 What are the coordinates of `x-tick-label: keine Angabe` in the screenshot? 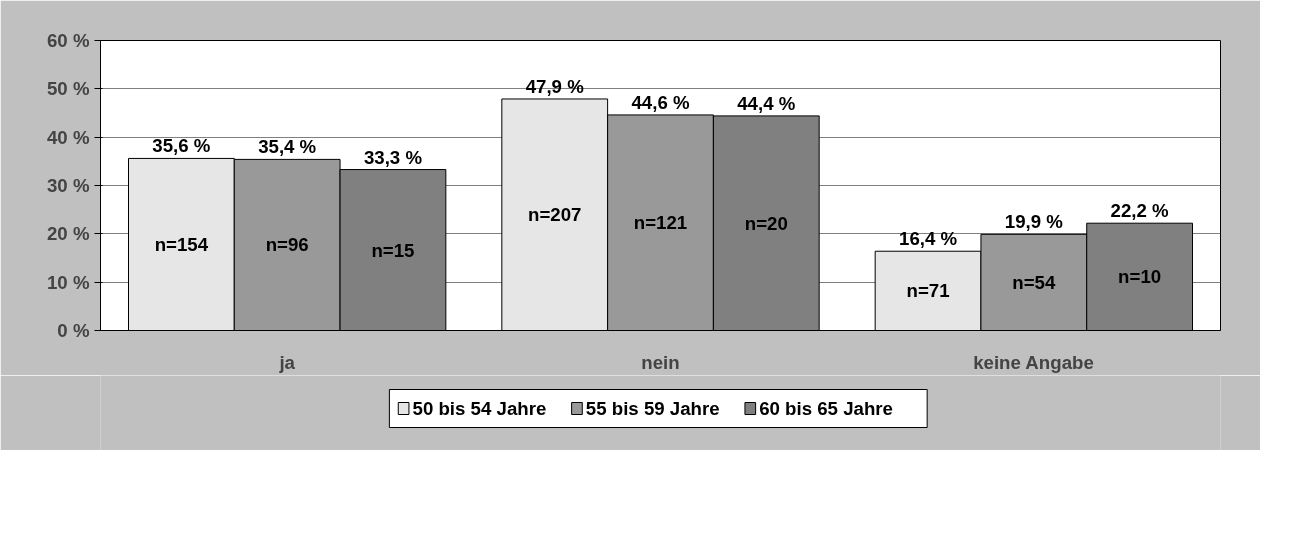 It's located at (1033, 362).